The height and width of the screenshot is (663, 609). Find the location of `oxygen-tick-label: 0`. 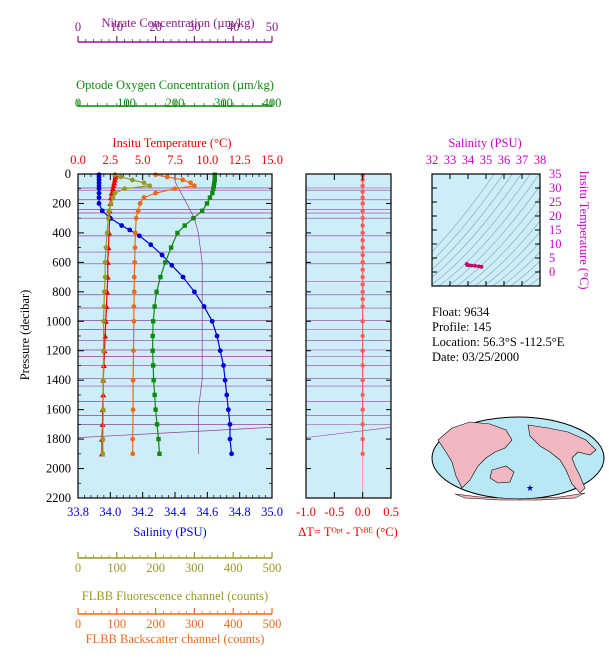

oxygen-tick-label: 0 is located at coordinates (78, 103).